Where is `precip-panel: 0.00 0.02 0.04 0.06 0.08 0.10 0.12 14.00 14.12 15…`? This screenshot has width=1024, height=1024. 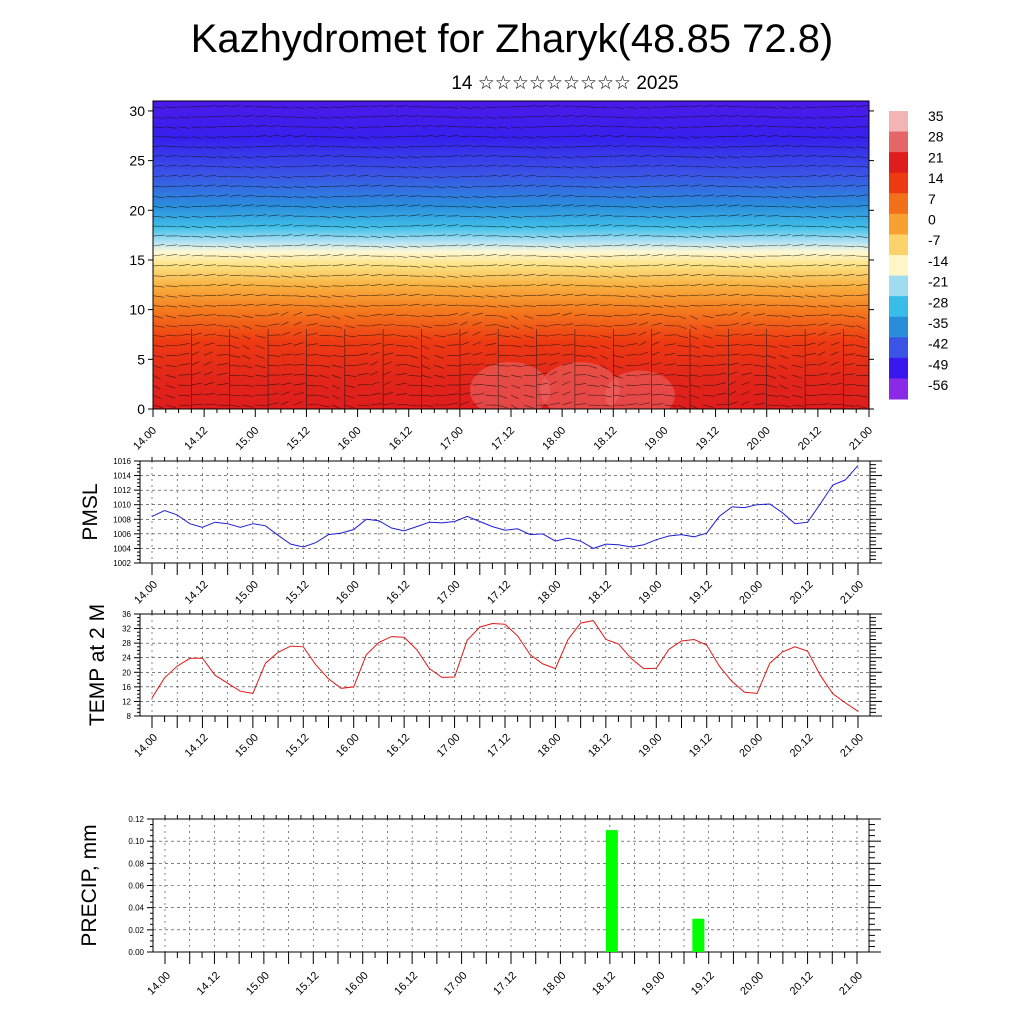
precip-panel: 0.00 0.02 0.04 0.06 0.08 0.10 0.12 14.00 14.12 15… is located at coordinates (479, 906).